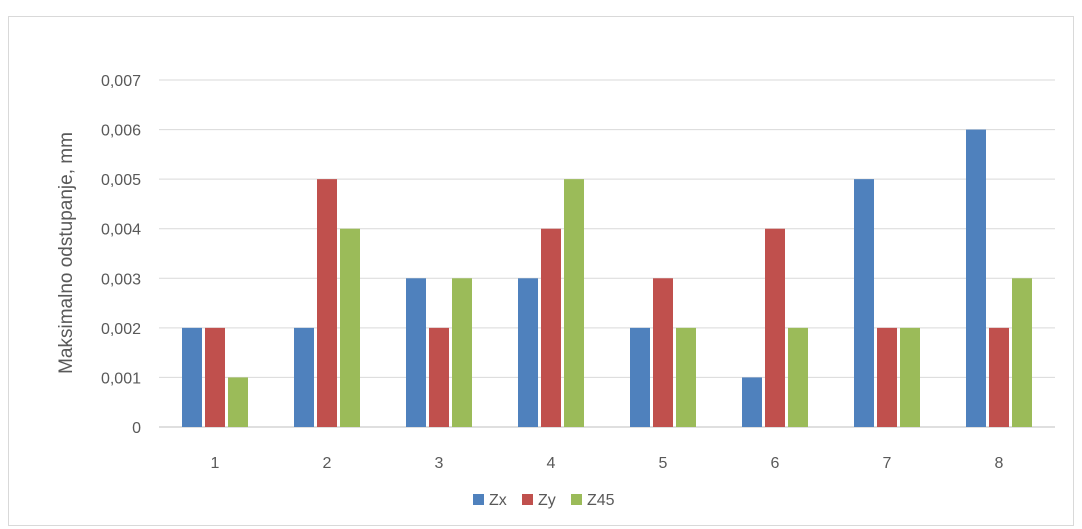 The image size is (1082, 529). Describe the element at coordinates (478, 499) in the screenshot. I see `legend-swatch-zx` at that location.